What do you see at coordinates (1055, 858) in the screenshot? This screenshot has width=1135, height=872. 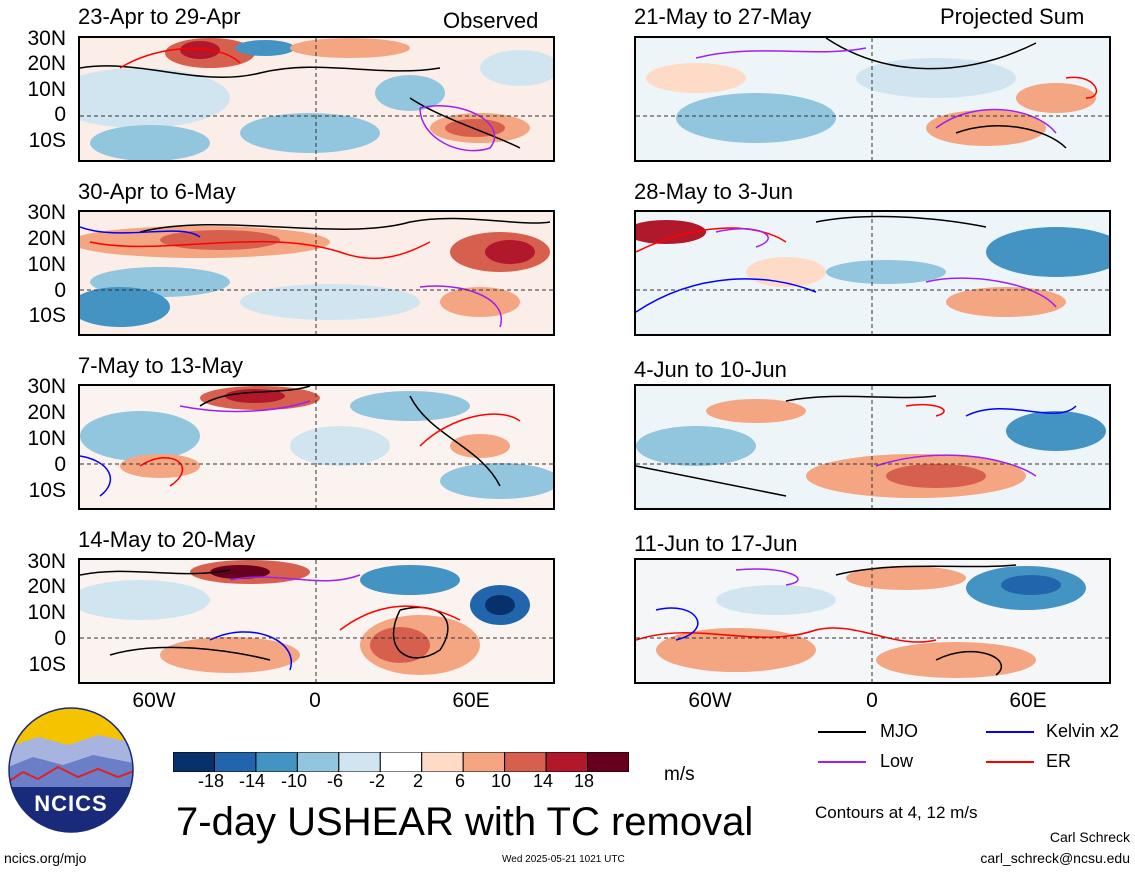 I see `footer-email: carl_schreck@ncsu.edu` at bounding box center [1055, 858].